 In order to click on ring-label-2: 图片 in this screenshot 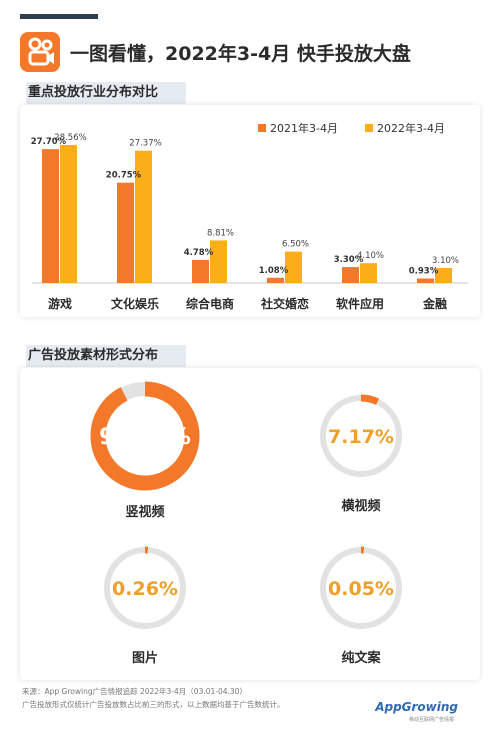, I will do `click(145, 658)`.